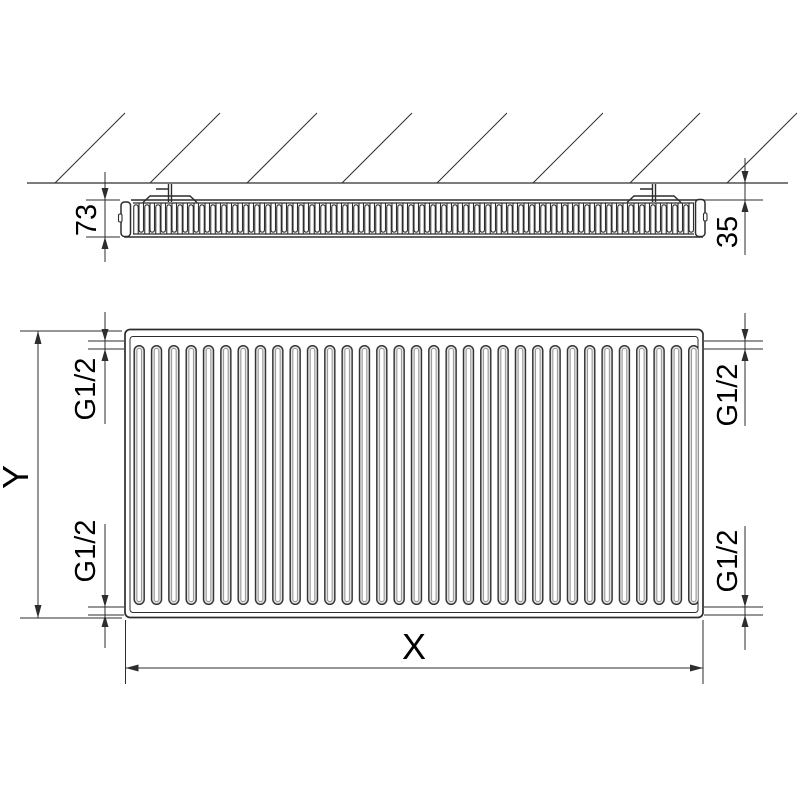 This screenshot has height=800, width=800. I want to click on dim-x-lines, so click(414, 652).